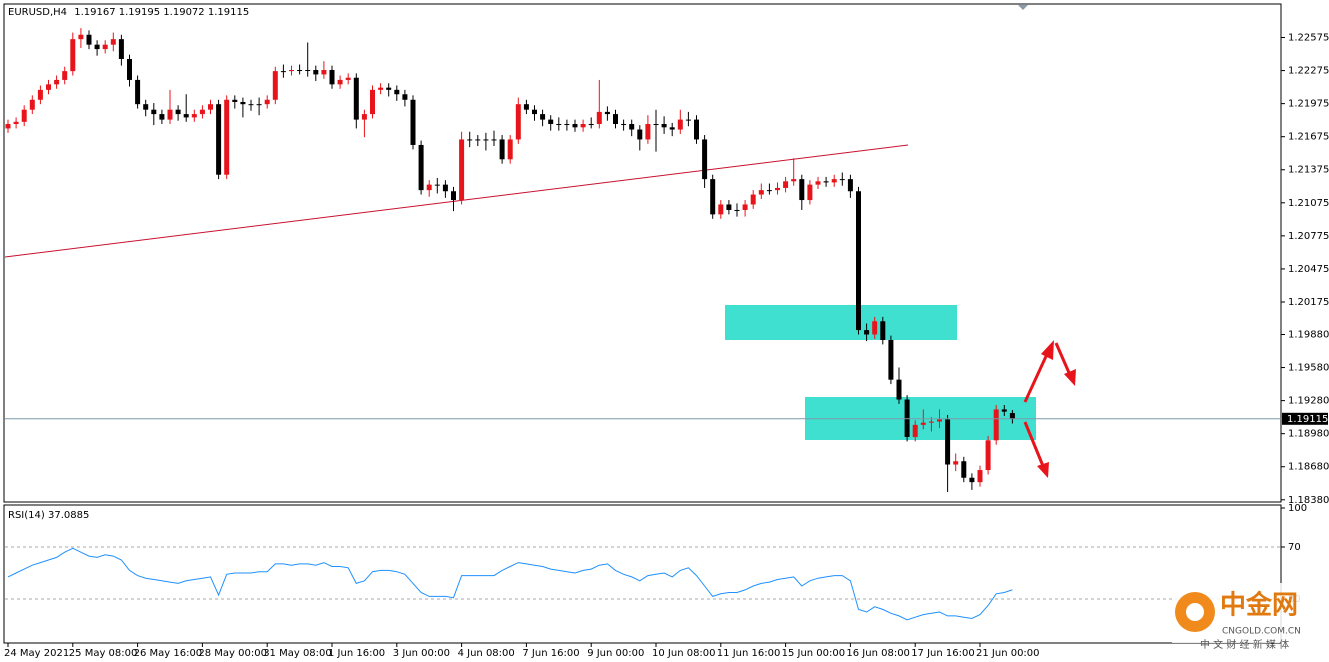  What do you see at coordinates (615, 653) in the screenshot?
I see `x-tick-label: 9 Jun 00:00` at bounding box center [615, 653].